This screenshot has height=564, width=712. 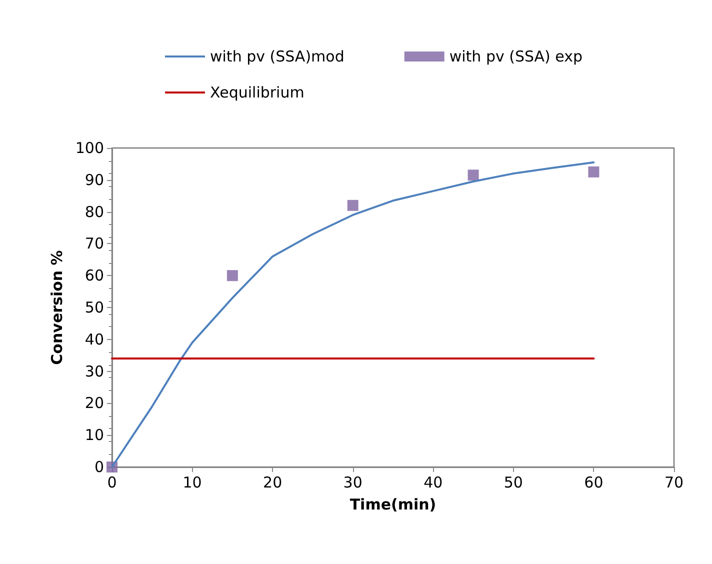 What do you see at coordinates (94, 243) in the screenshot?
I see `y-tick-label: 70` at bounding box center [94, 243].